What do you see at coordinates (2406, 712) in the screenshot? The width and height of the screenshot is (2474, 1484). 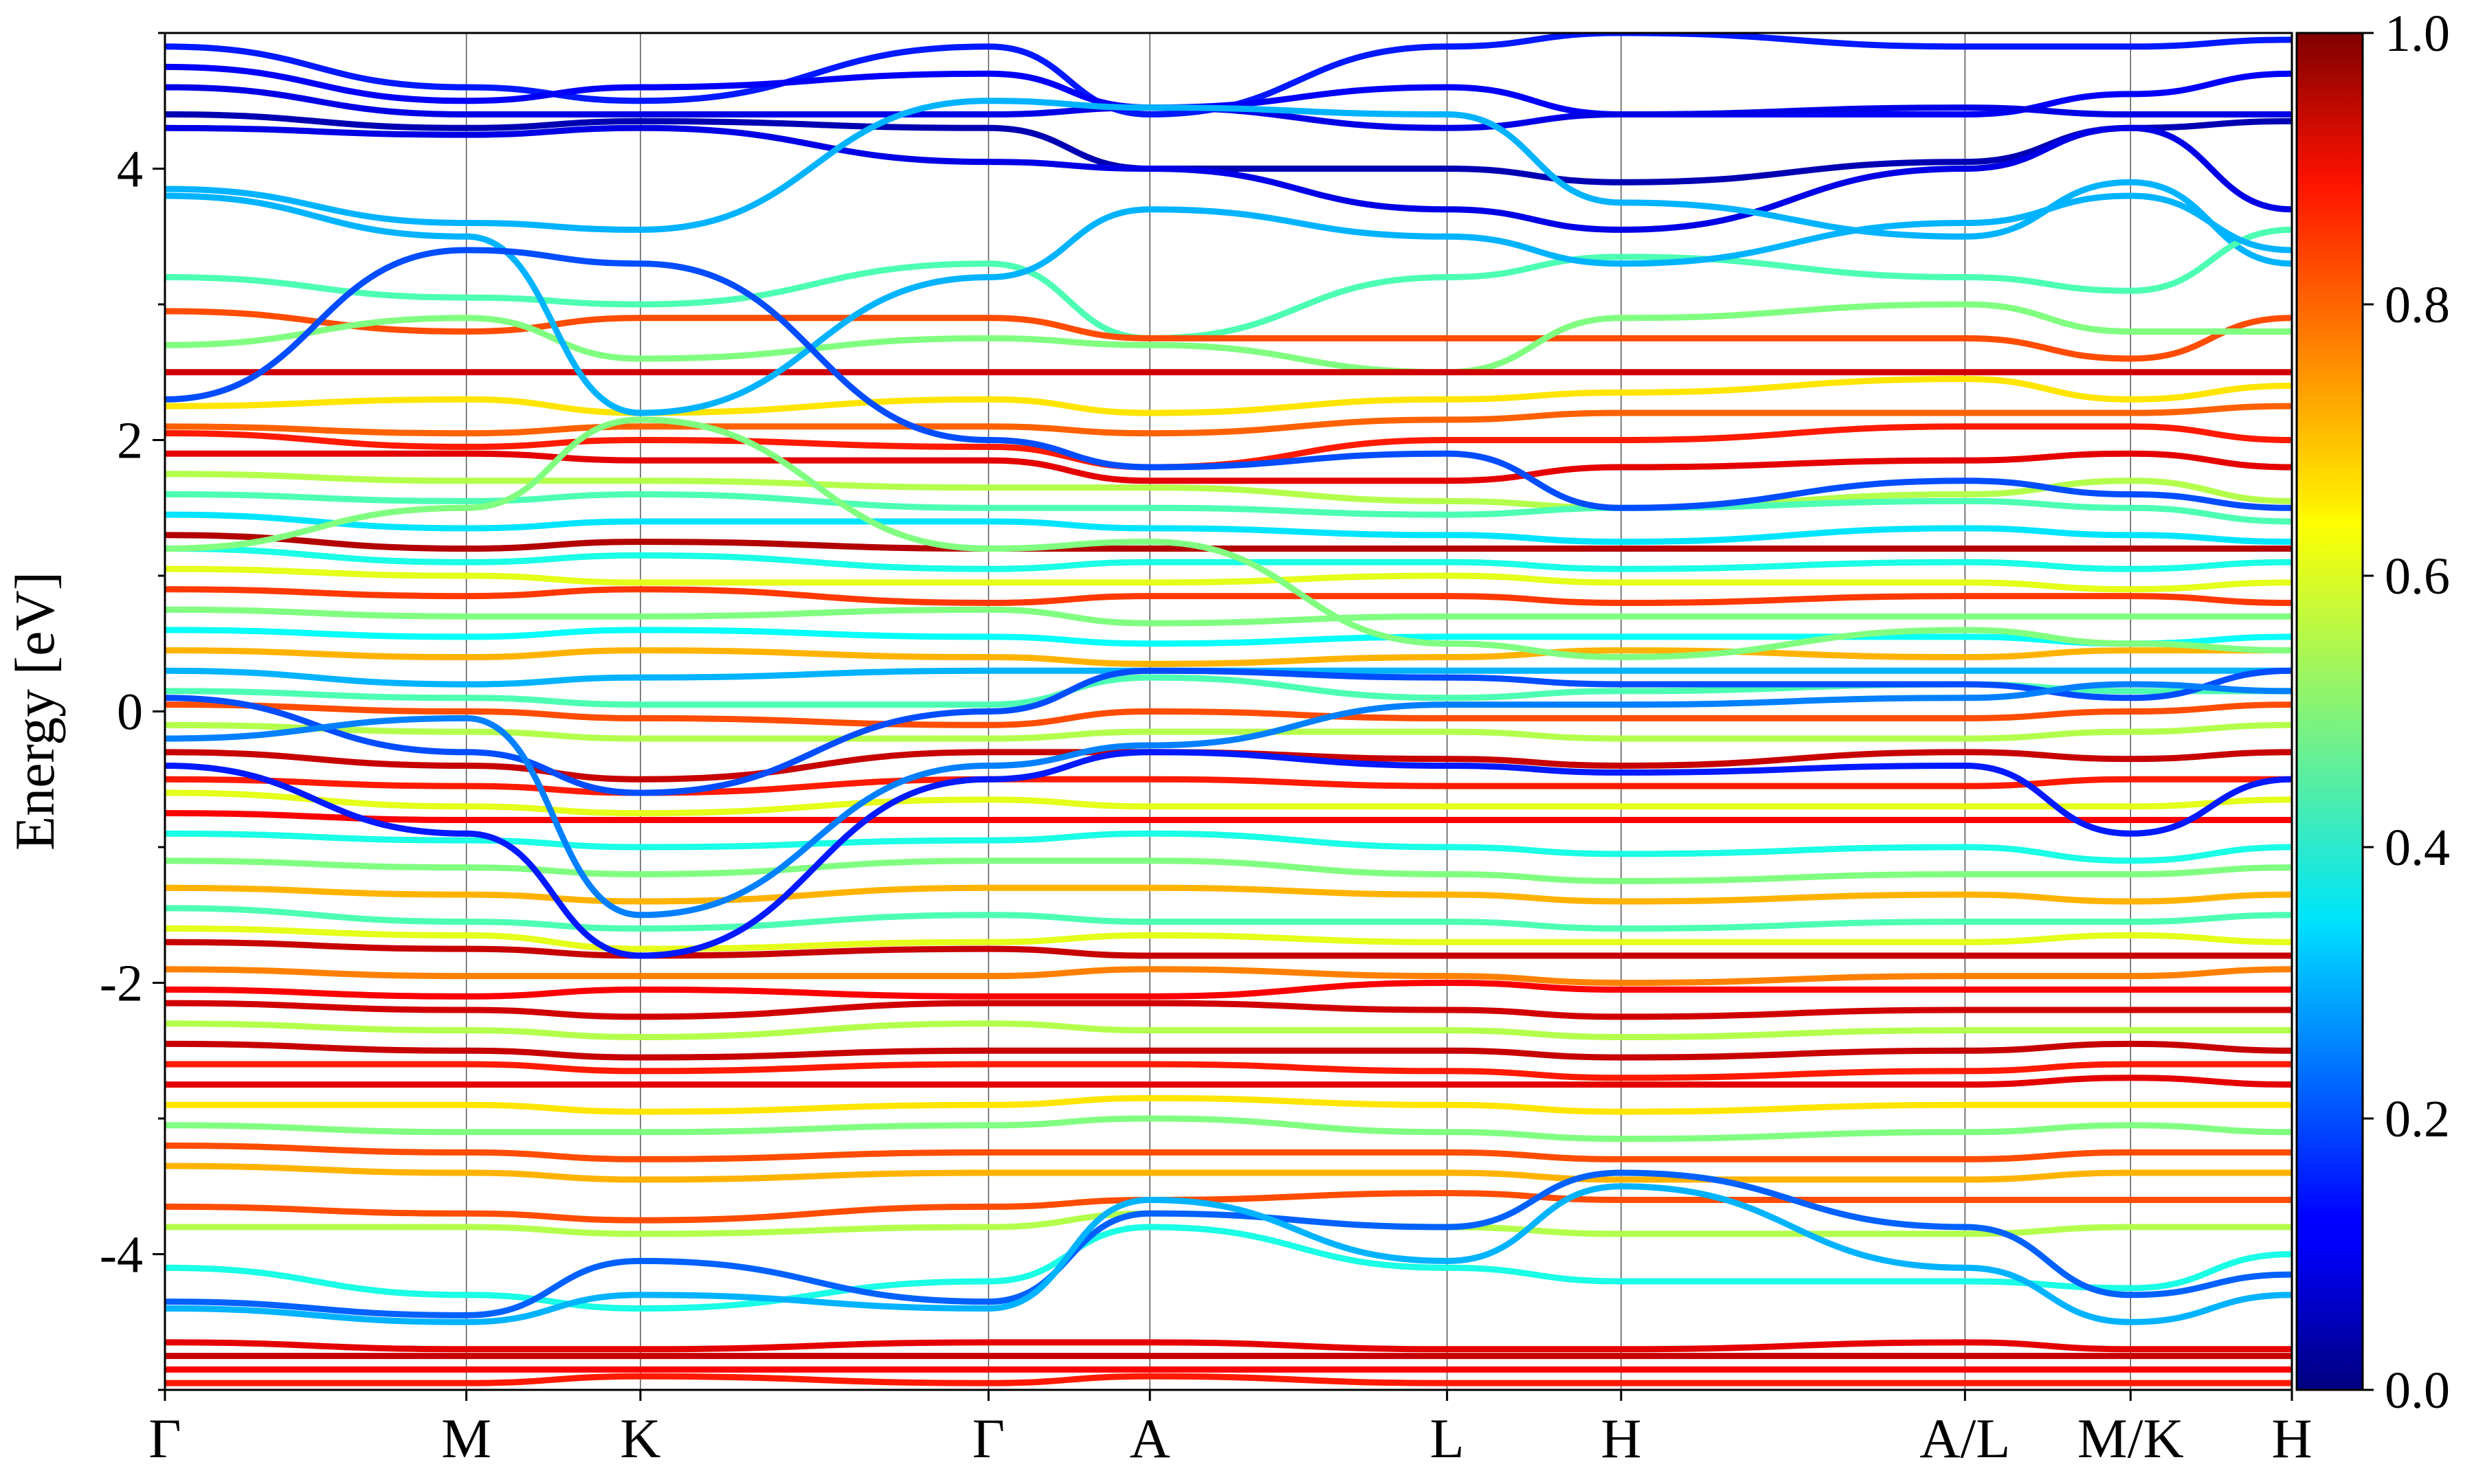 I see `colorbar-ticks: 0.0 0.2 0.4 0.6 0.8 1.0` at bounding box center [2406, 712].